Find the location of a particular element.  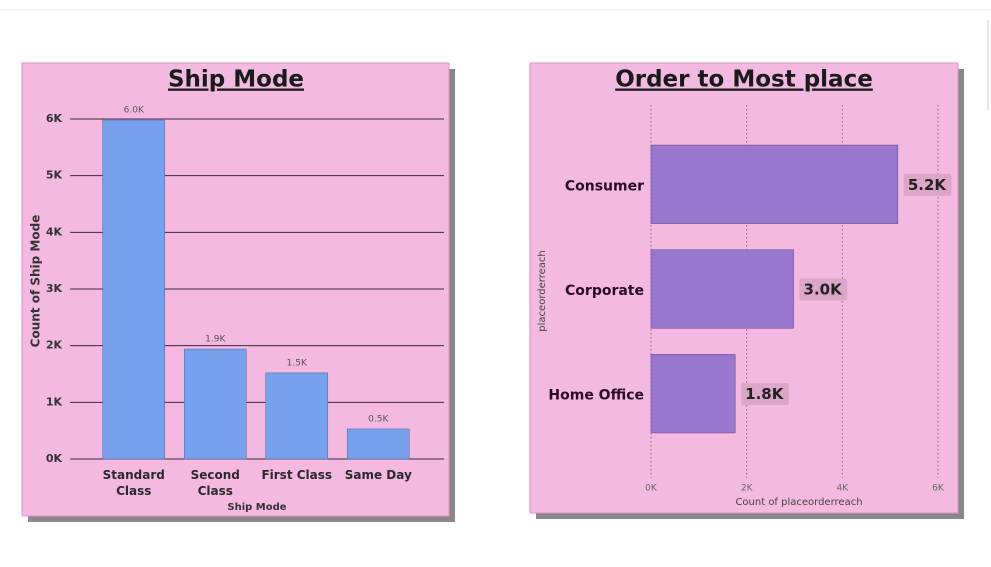

x-tick-label-box: First Class is located at coordinates (297, 475).